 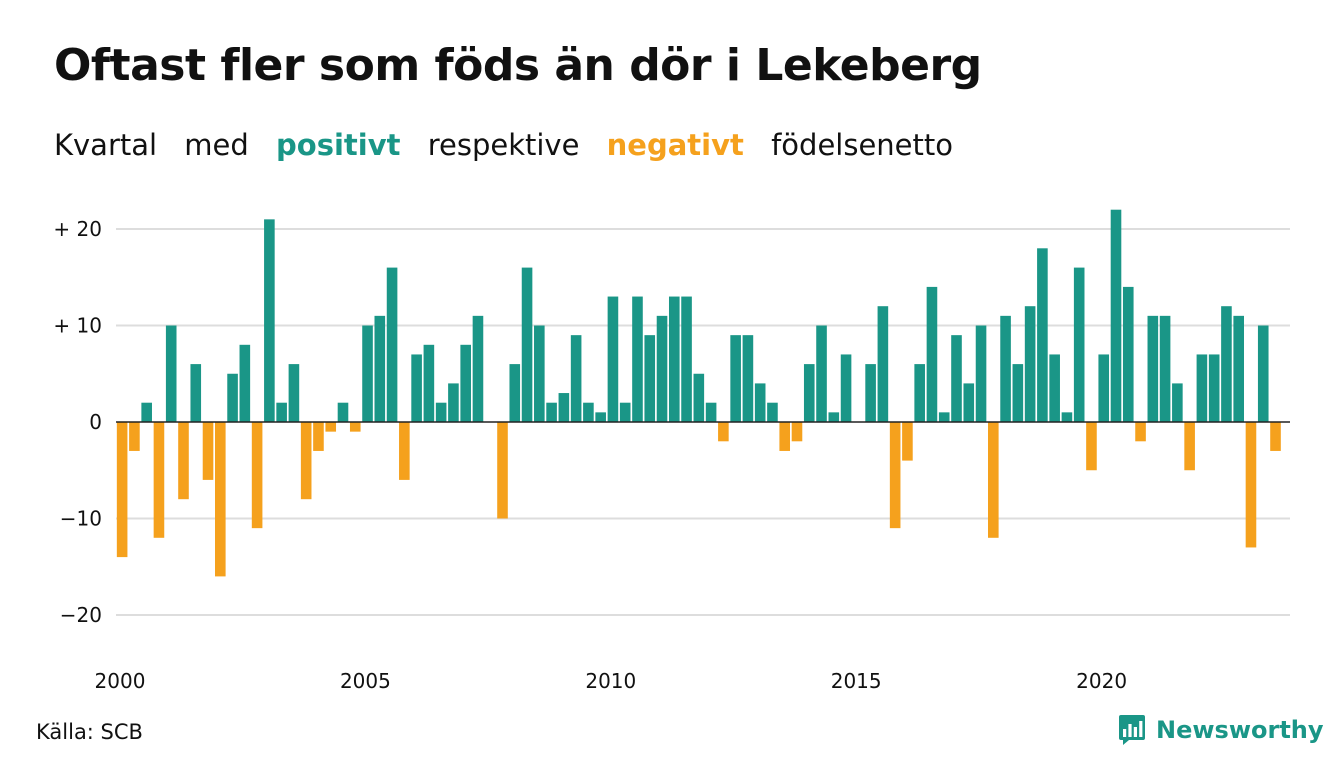 I want to click on y-tick-label: + 10, so click(x=77, y=326).